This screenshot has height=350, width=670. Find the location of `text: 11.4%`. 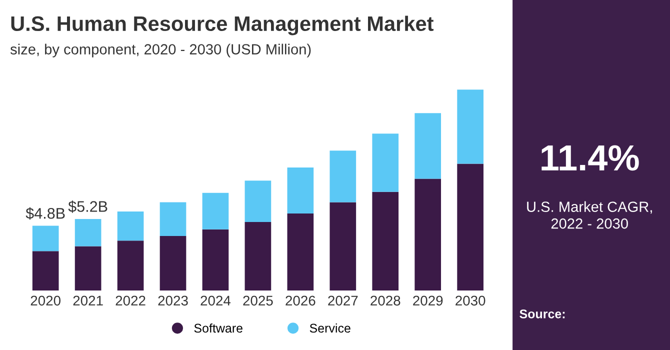

text: 11.4% is located at coordinates (590, 158).